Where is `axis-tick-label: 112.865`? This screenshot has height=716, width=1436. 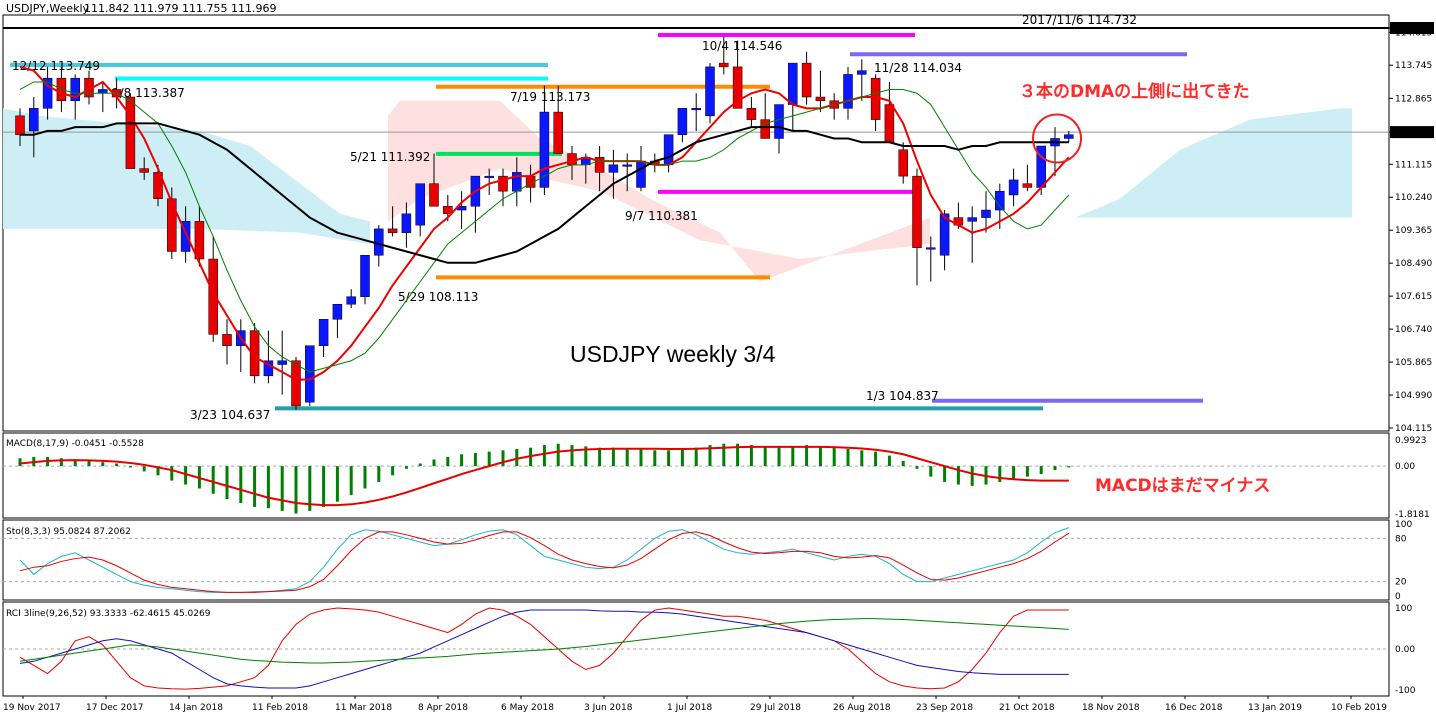 axis-tick-label: 112.865 is located at coordinates (1413, 99).